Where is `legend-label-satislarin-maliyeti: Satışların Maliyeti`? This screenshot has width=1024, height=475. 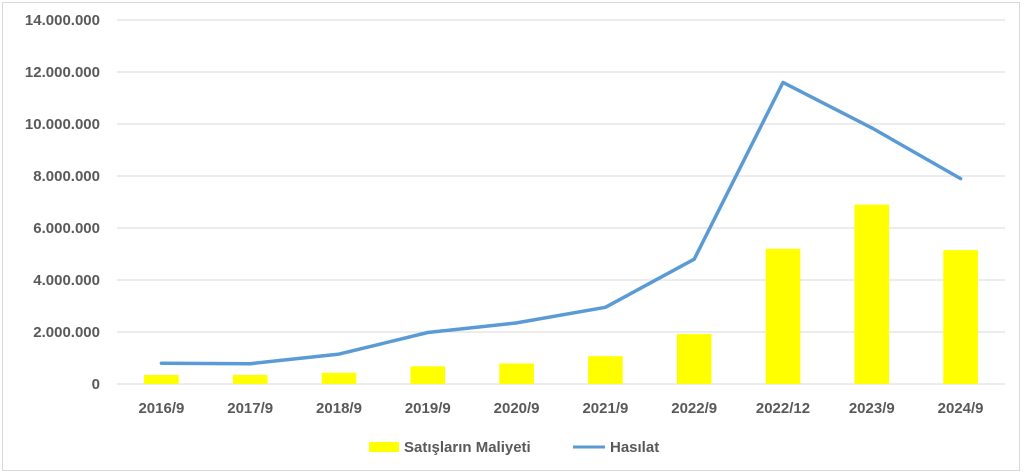 legend-label-satislarin-maliyeti: Satışların Maliyeti is located at coordinates (467, 447).